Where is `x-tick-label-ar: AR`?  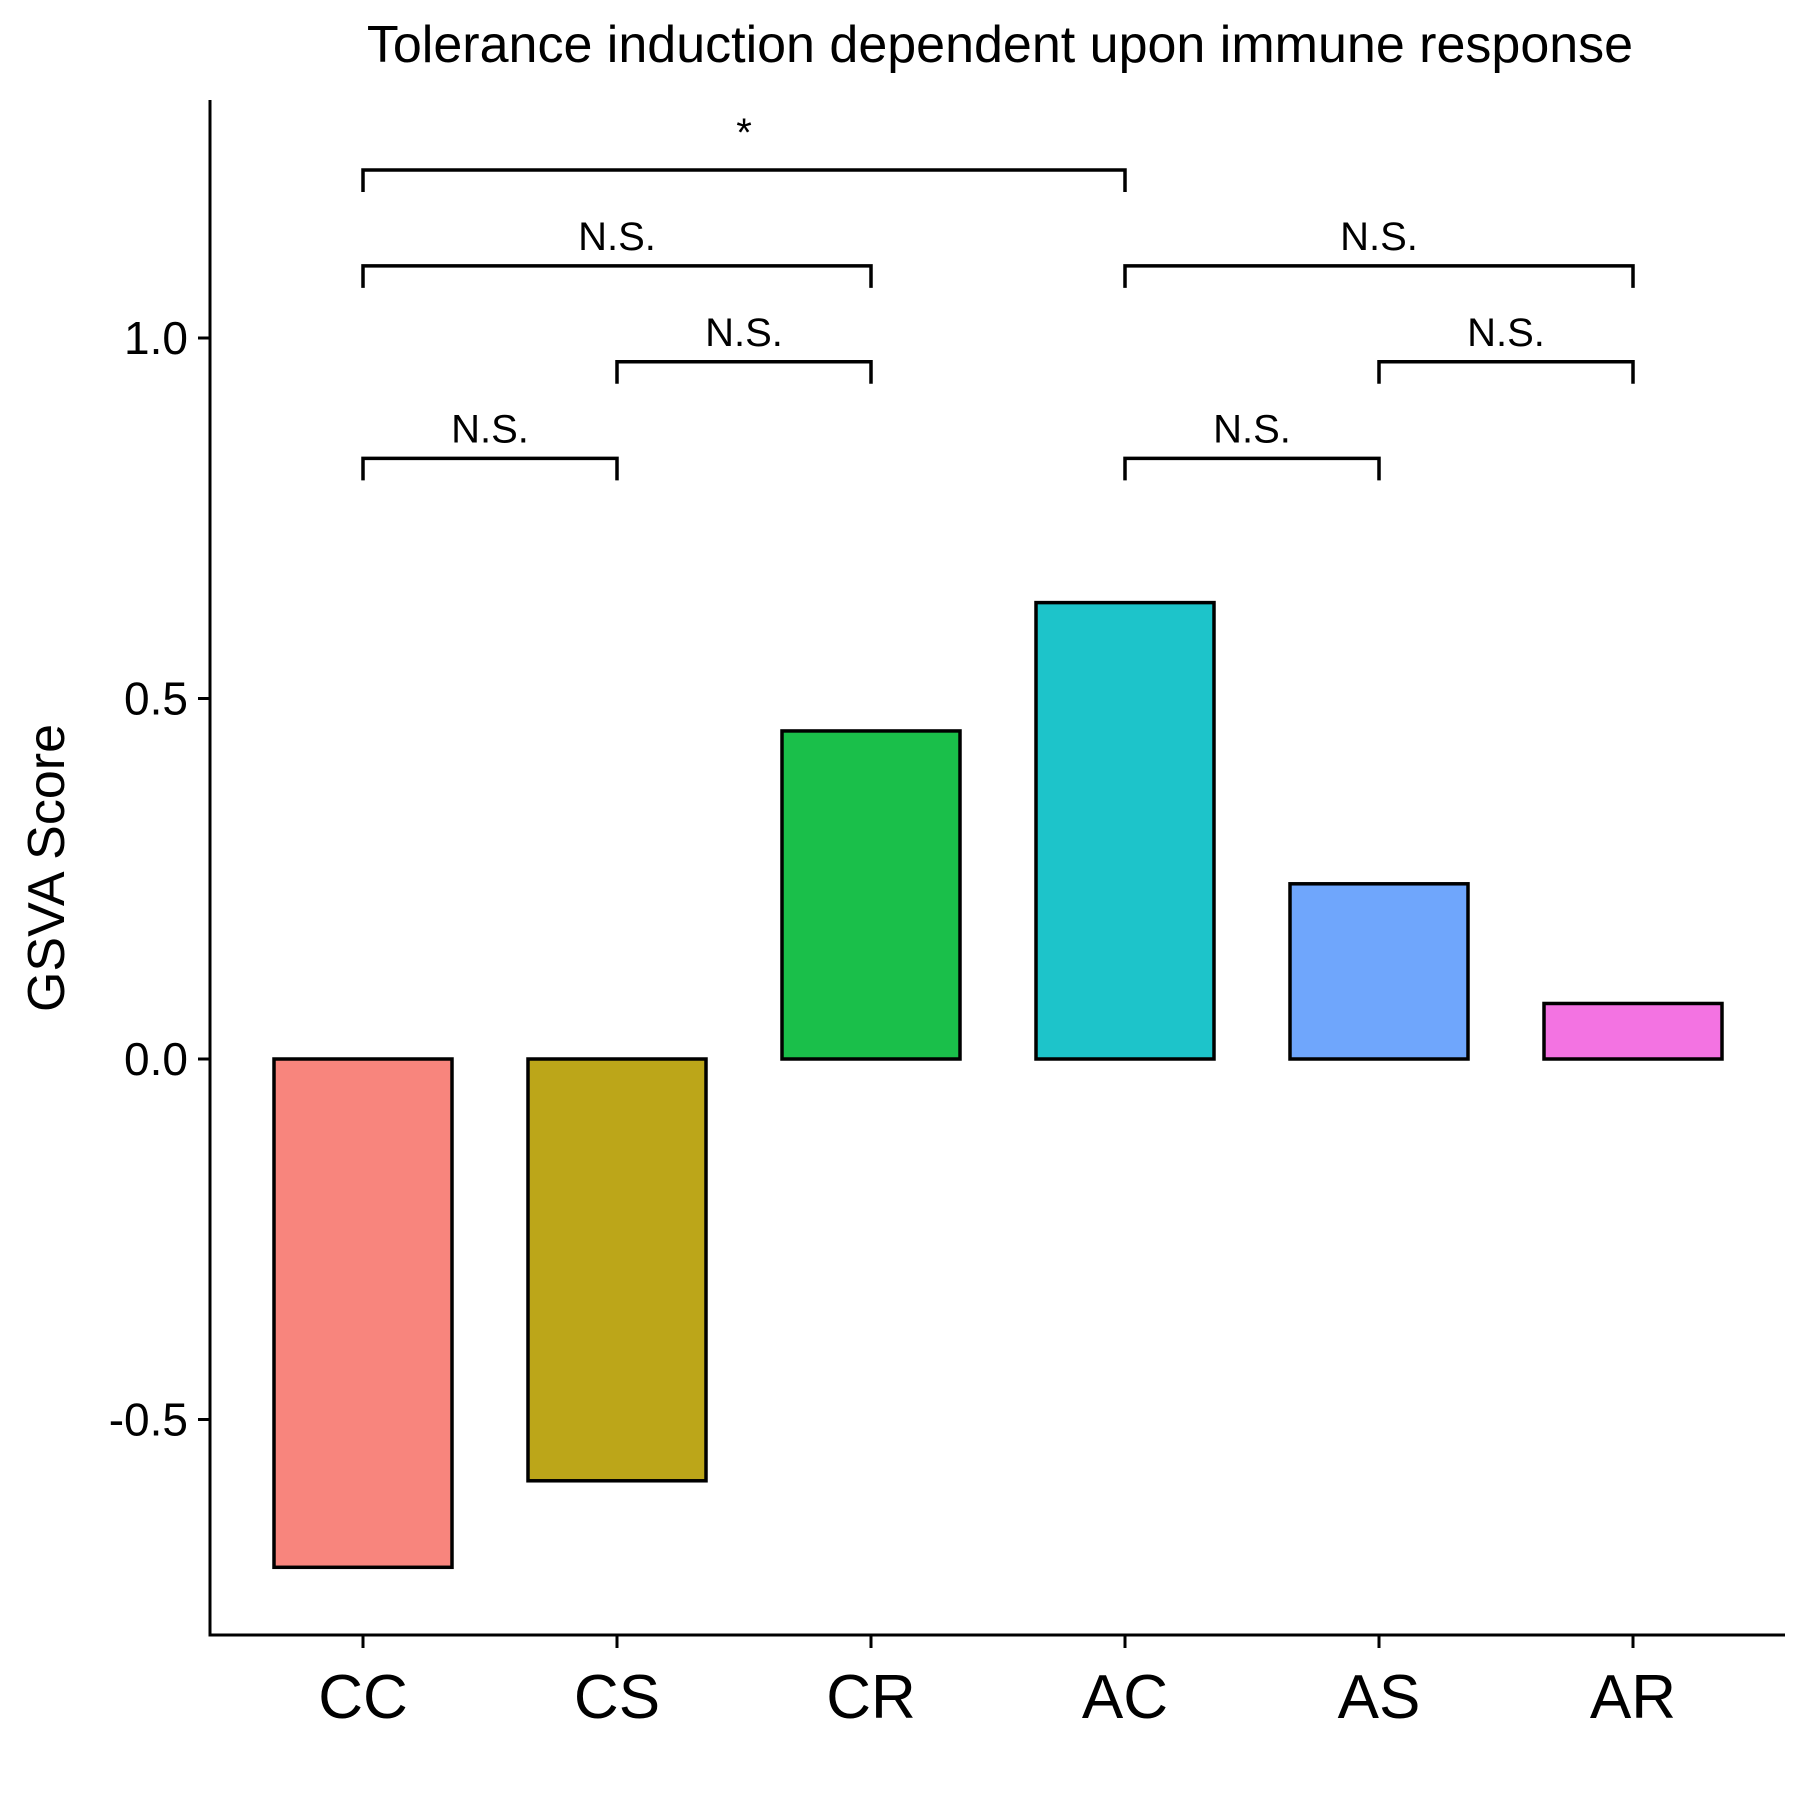 x-tick-label-ar: AR is located at coordinates (1633, 1697).